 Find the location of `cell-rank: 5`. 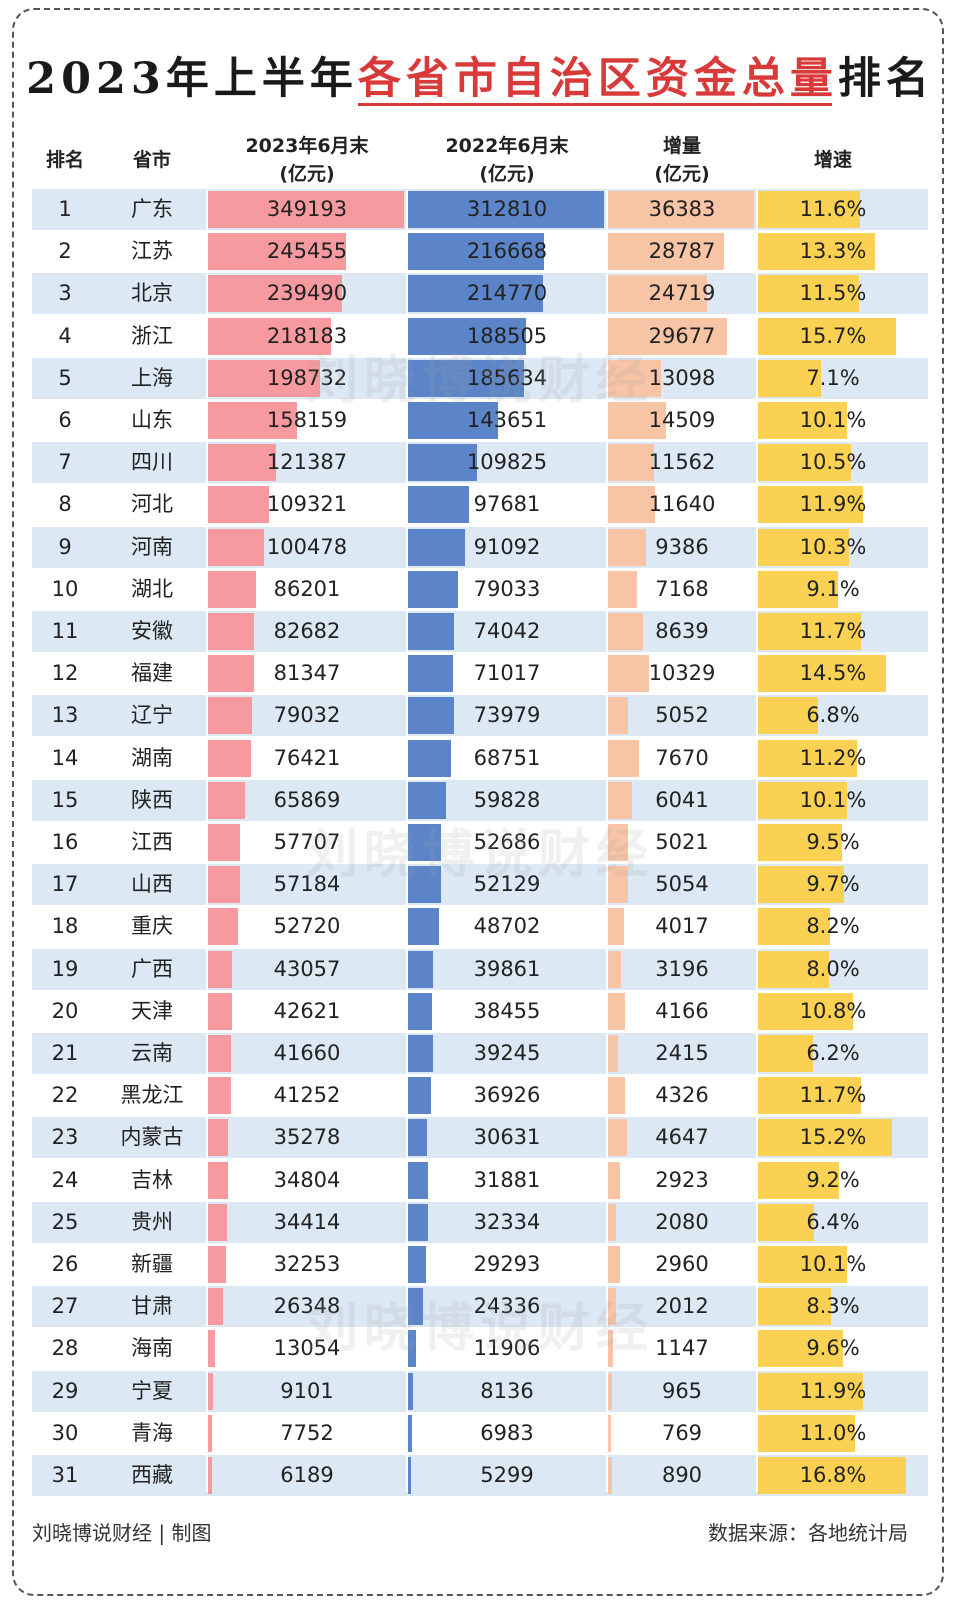

cell-rank: 5 is located at coordinates (65, 377).